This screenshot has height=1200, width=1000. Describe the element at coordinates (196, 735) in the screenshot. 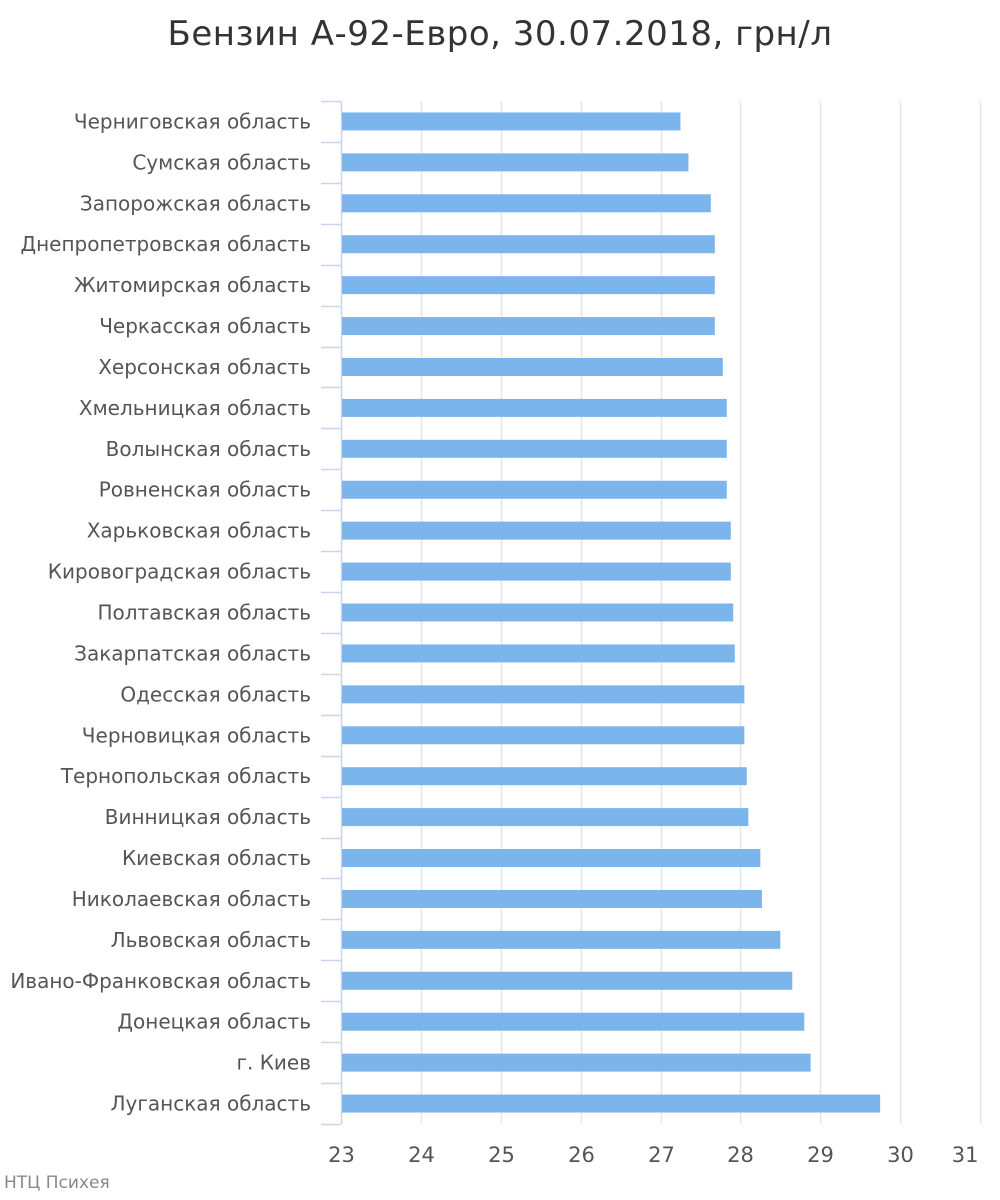

I see `category-label: Черновицкая область` at that location.